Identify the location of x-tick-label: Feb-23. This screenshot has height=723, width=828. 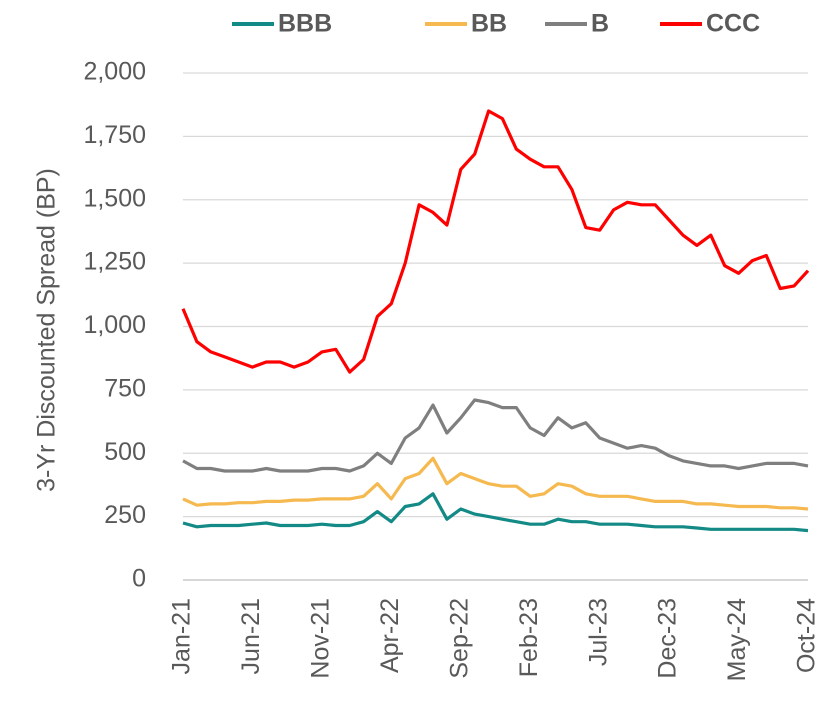
(529, 637).